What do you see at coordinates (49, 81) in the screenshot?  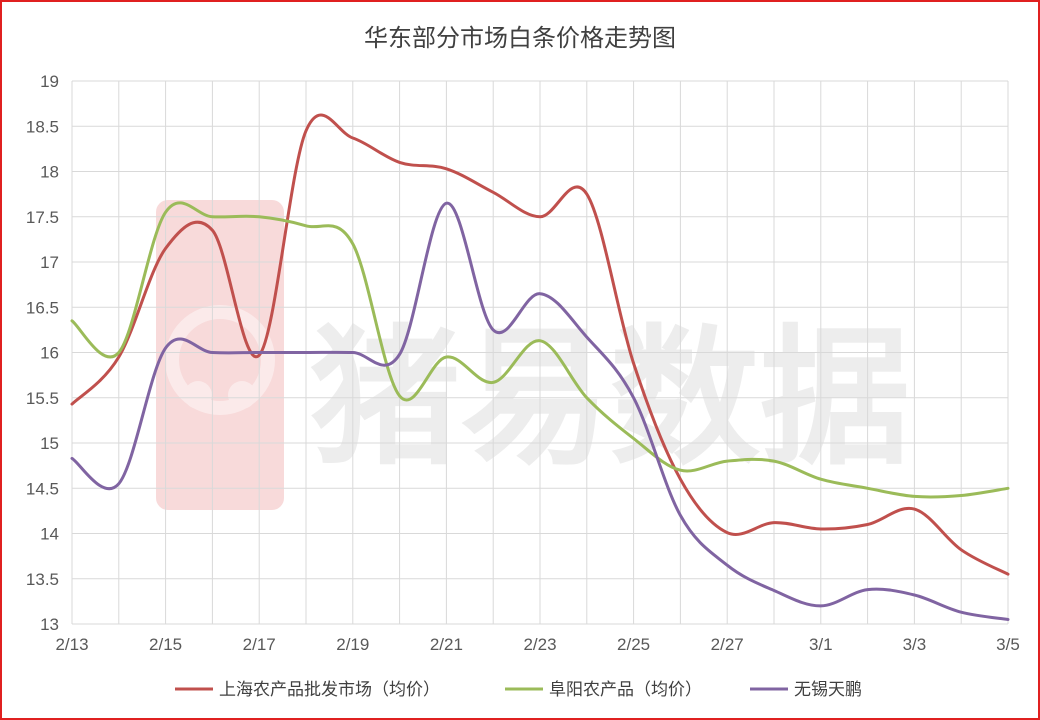 I see `y-tick-label: 19` at bounding box center [49, 81].